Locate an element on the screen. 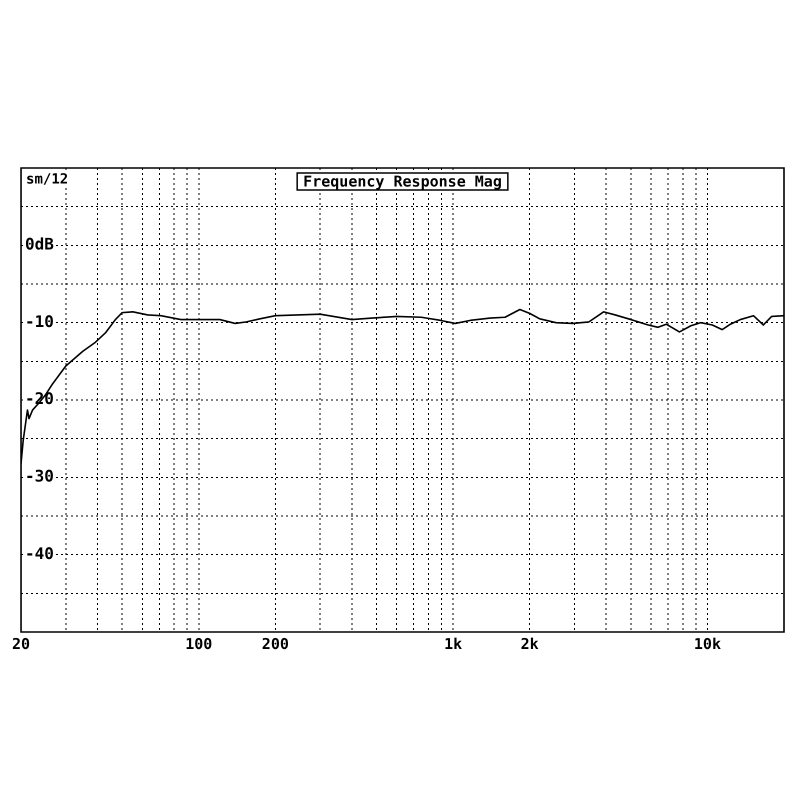 Image resolution: width=800 pixels, height=800 pixels. y-tick-label: -10 is located at coordinates (39, 321).